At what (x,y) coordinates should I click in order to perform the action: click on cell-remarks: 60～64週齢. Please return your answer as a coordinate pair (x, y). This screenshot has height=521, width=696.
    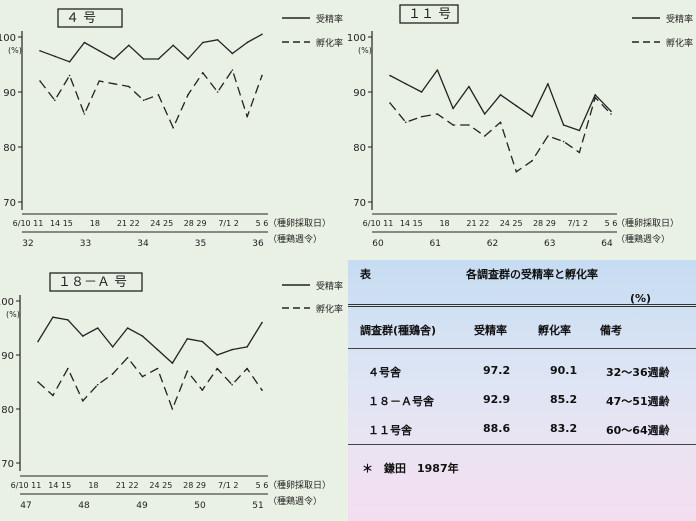
    Looking at the image, I should click on (638, 430).